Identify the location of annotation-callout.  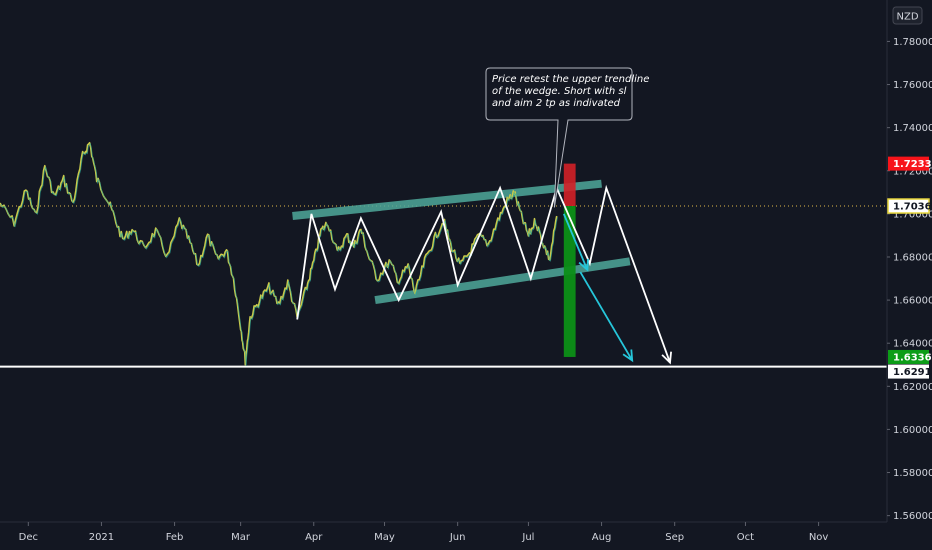
(559, 137).